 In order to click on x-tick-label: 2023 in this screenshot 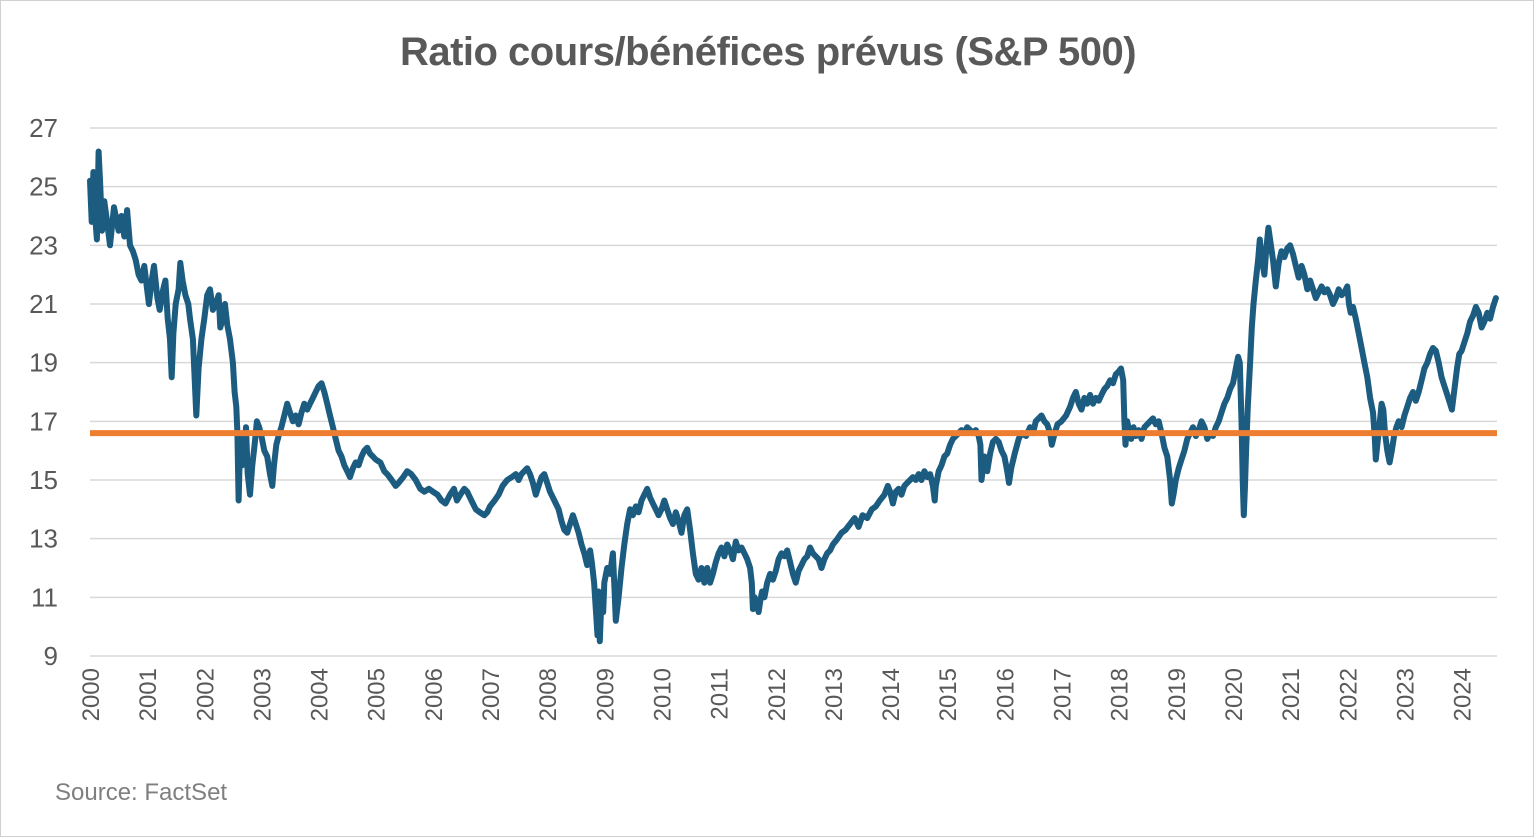, I will do `click(1405, 694)`.